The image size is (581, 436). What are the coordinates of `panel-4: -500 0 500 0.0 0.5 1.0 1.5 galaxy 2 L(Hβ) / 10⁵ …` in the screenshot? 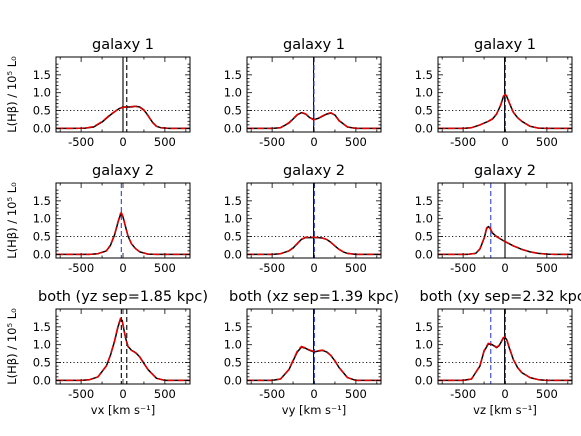 It's located at (98, 219).